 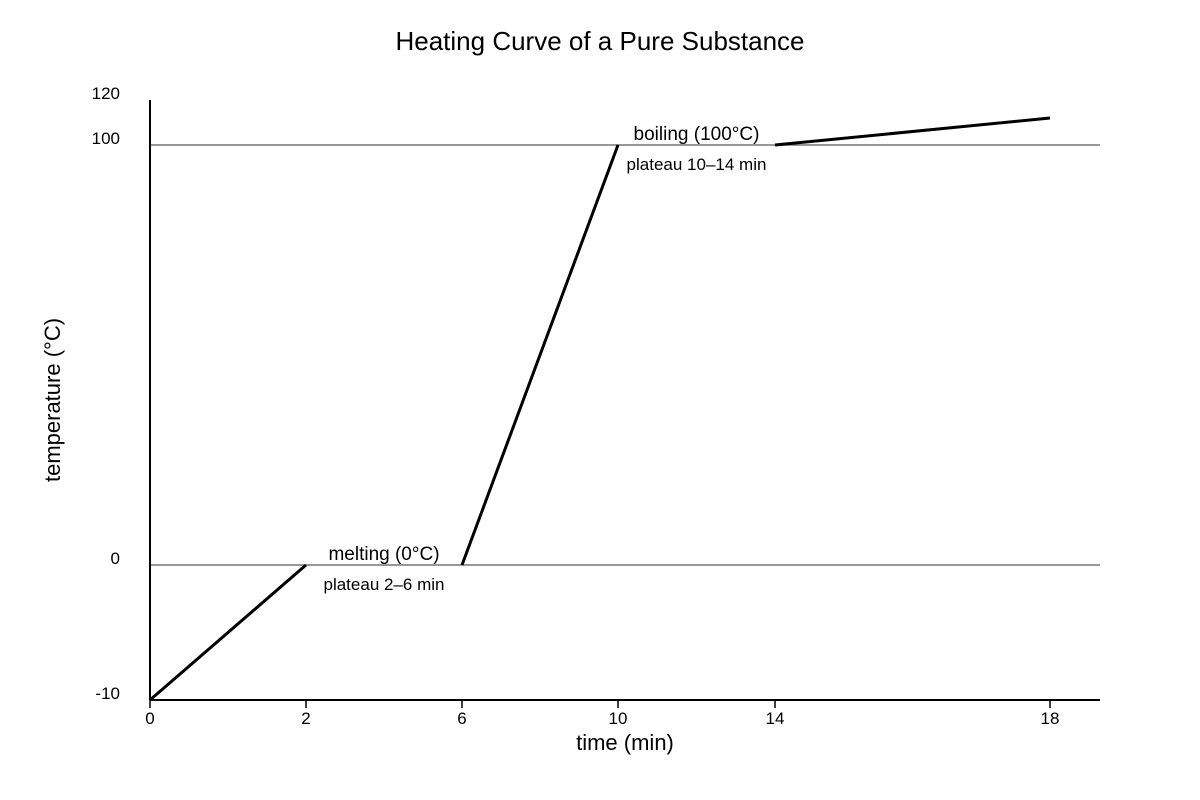 What do you see at coordinates (52, 400) in the screenshot?
I see `y-axis-label: temperature (°C)` at bounding box center [52, 400].